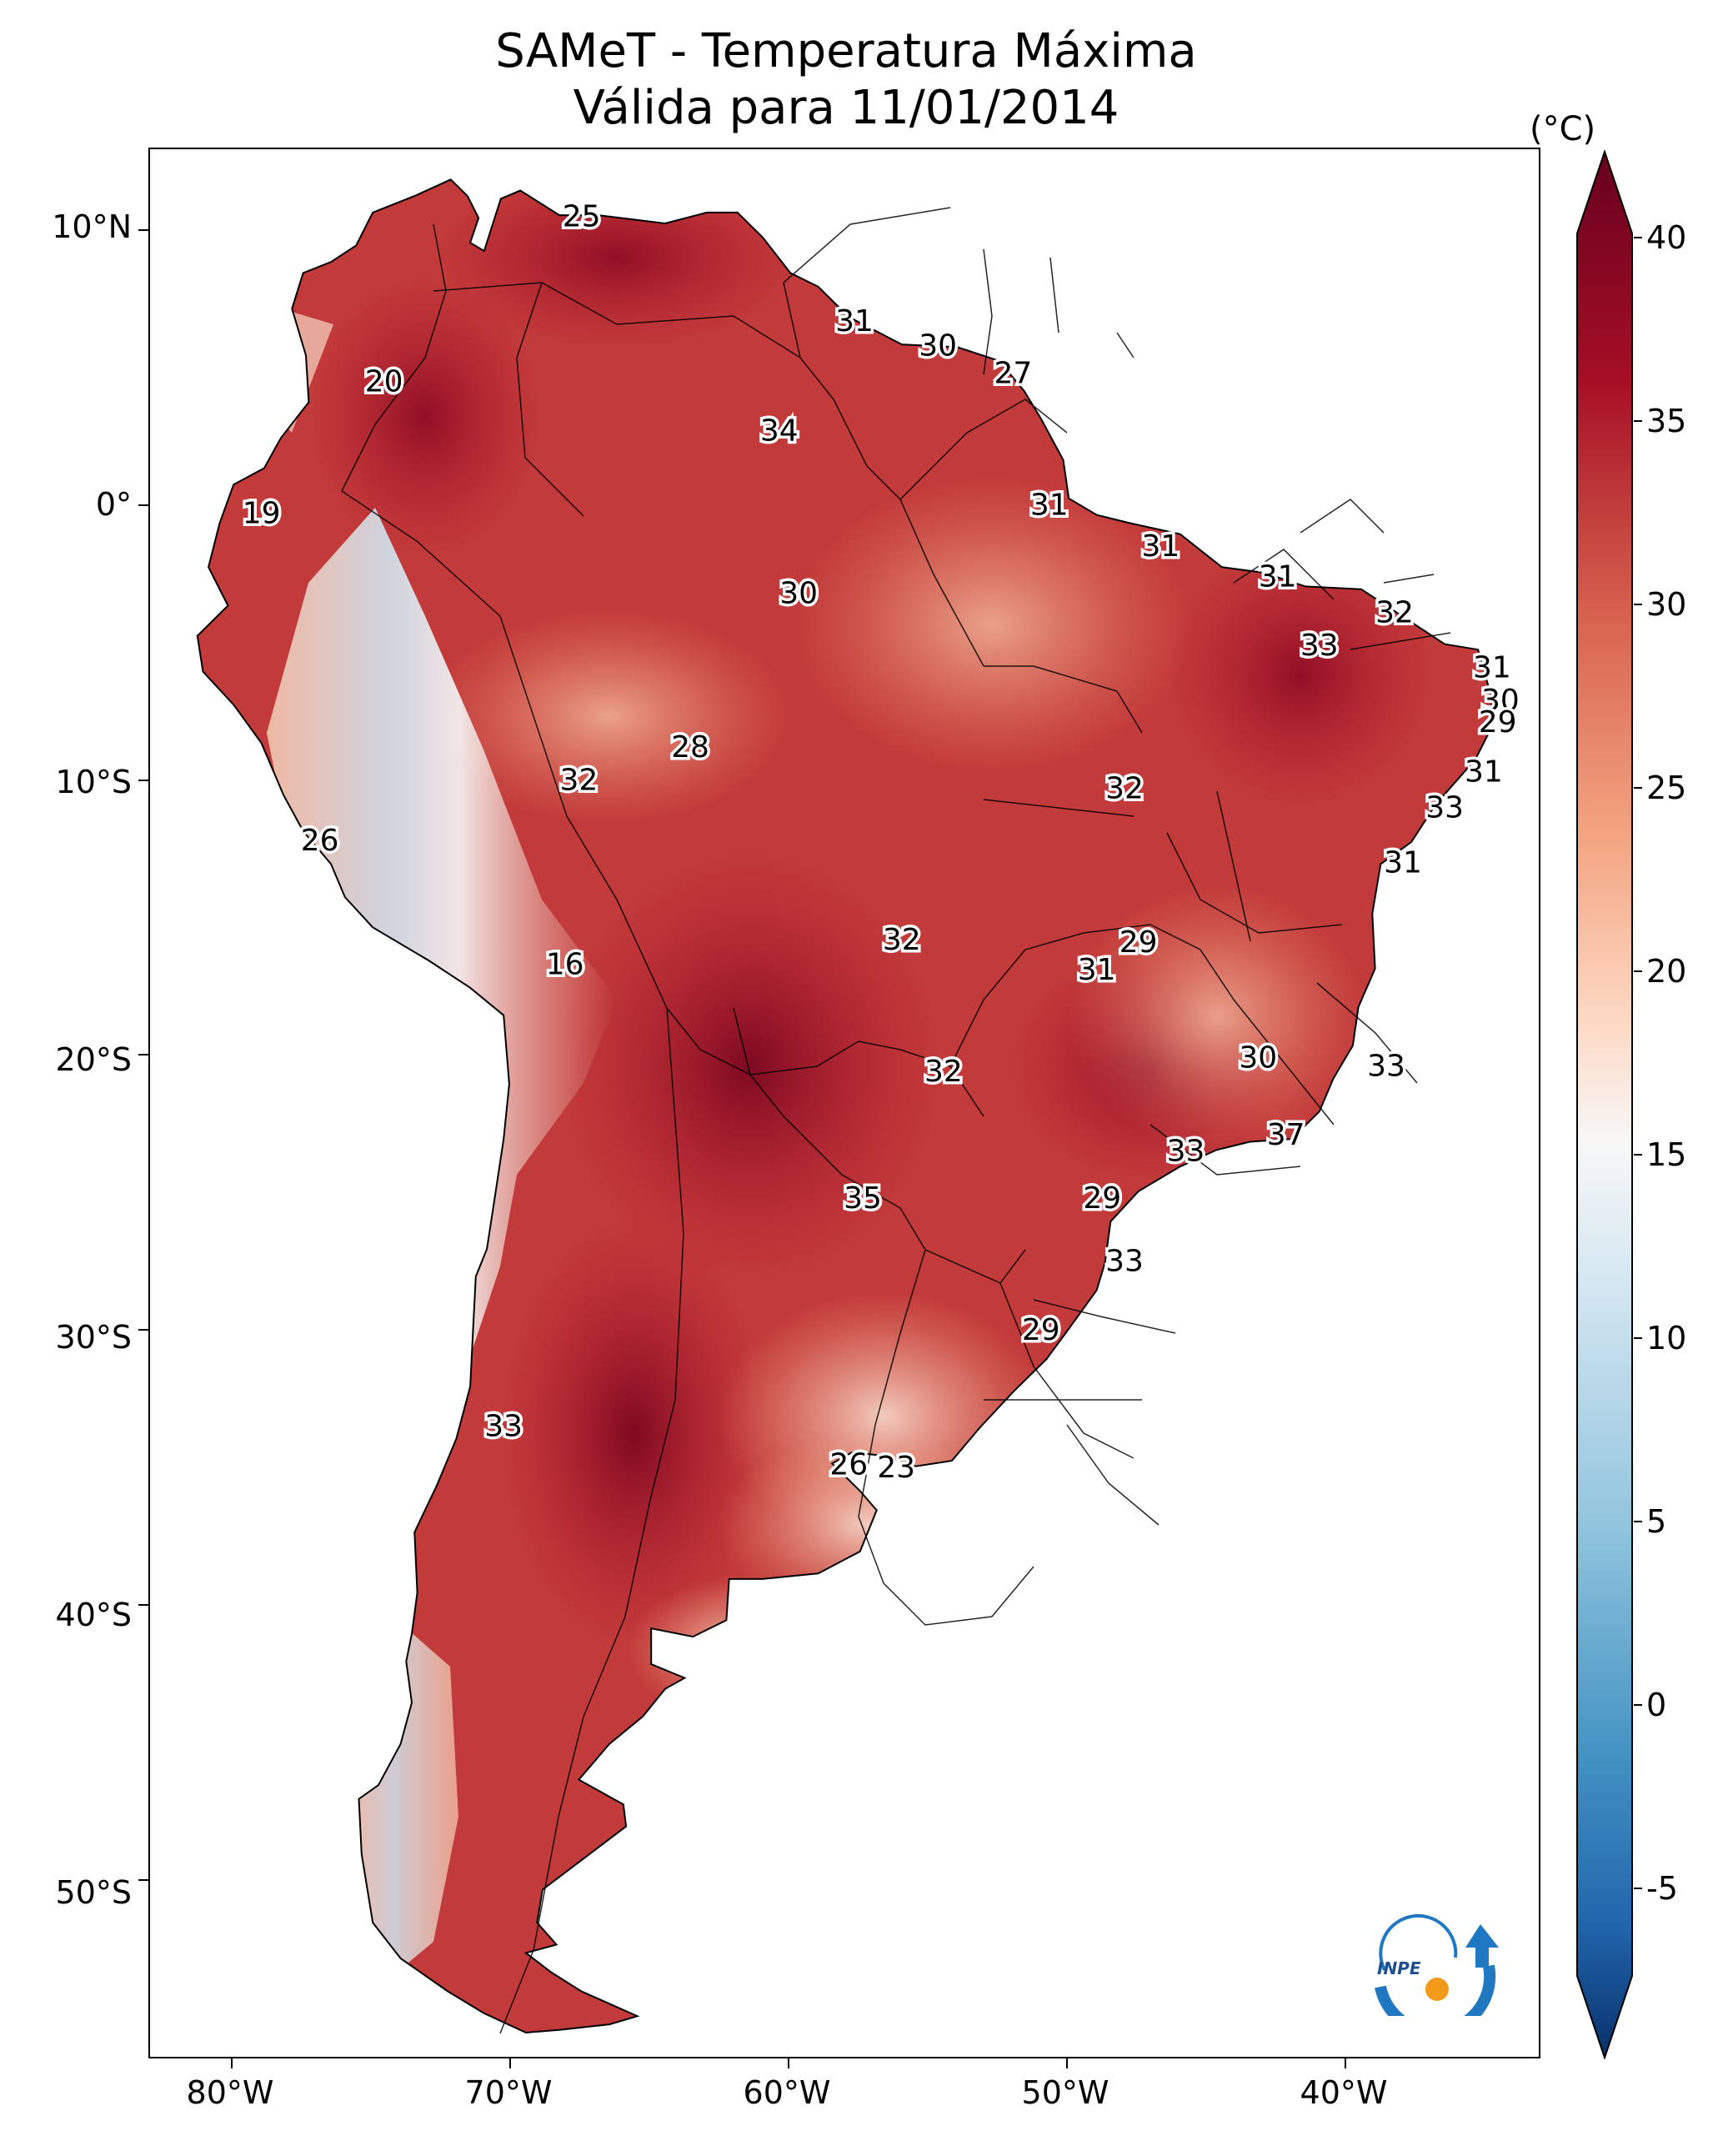 This screenshot has height=2156, width=1723. What do you see at coordinates (230, 2092) in the screenshot?
I see `lon-label-80w: 80°W` at bounding box center [230, 2092].